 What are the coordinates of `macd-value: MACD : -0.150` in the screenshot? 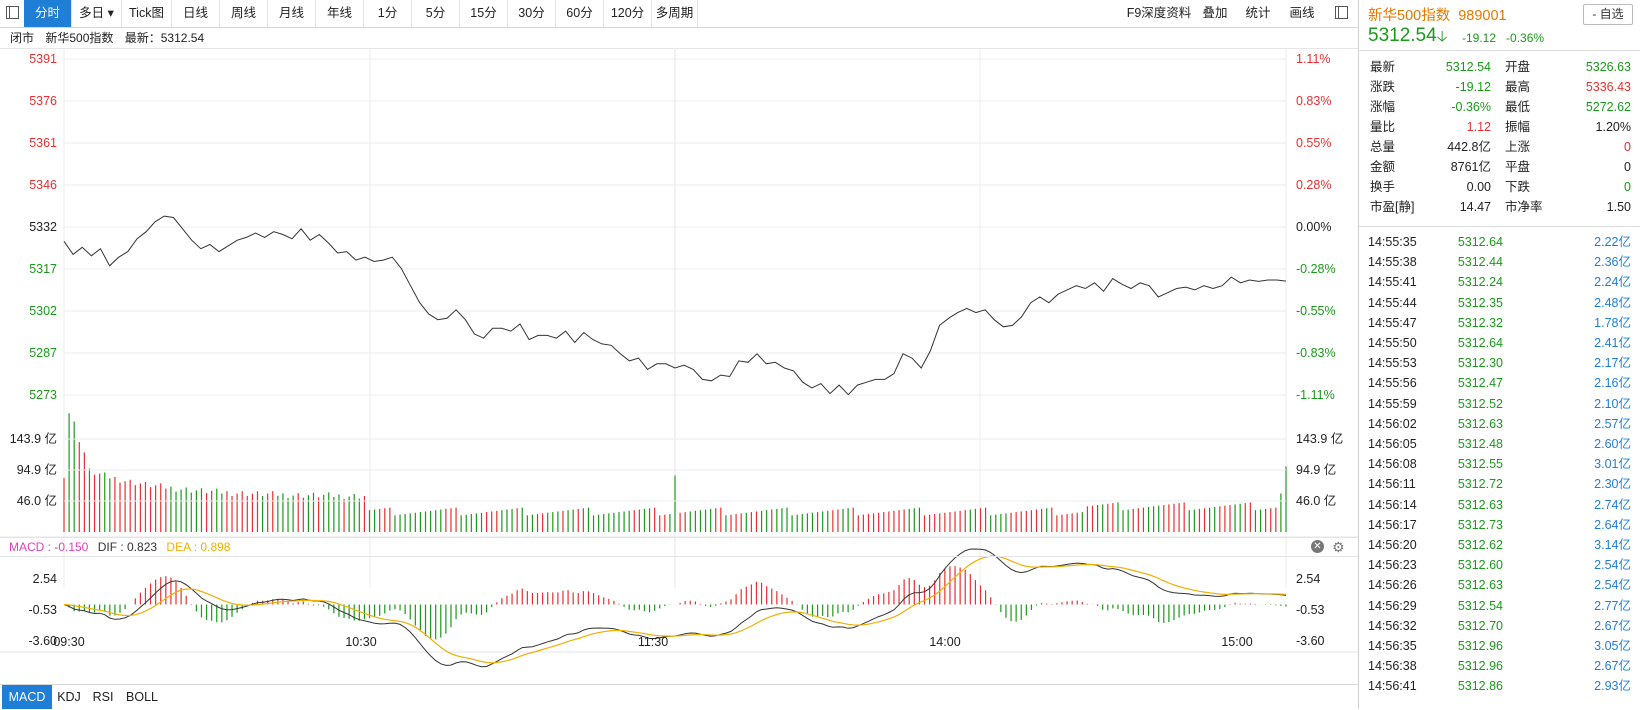 It's located at (49, 547).